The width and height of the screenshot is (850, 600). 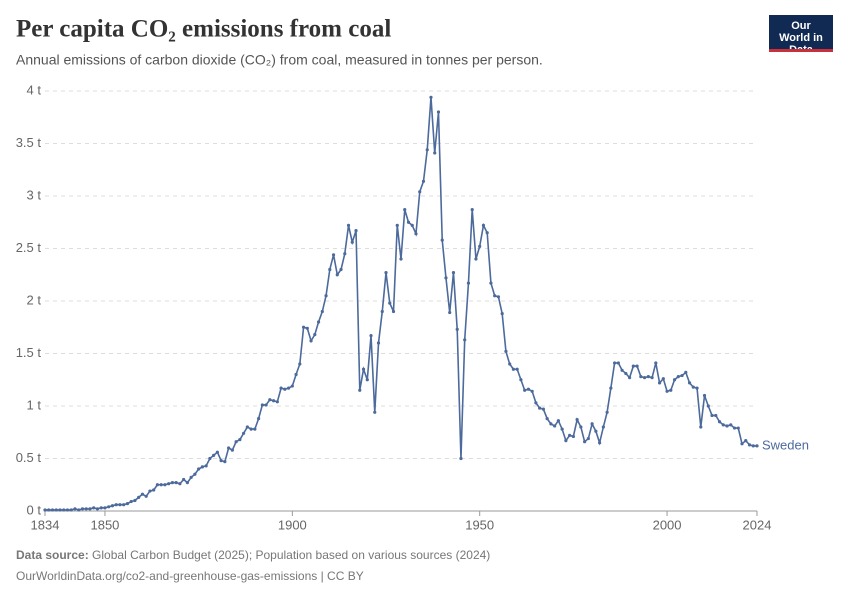 I want to click on logo-stripe, so click(x=801, y=50).